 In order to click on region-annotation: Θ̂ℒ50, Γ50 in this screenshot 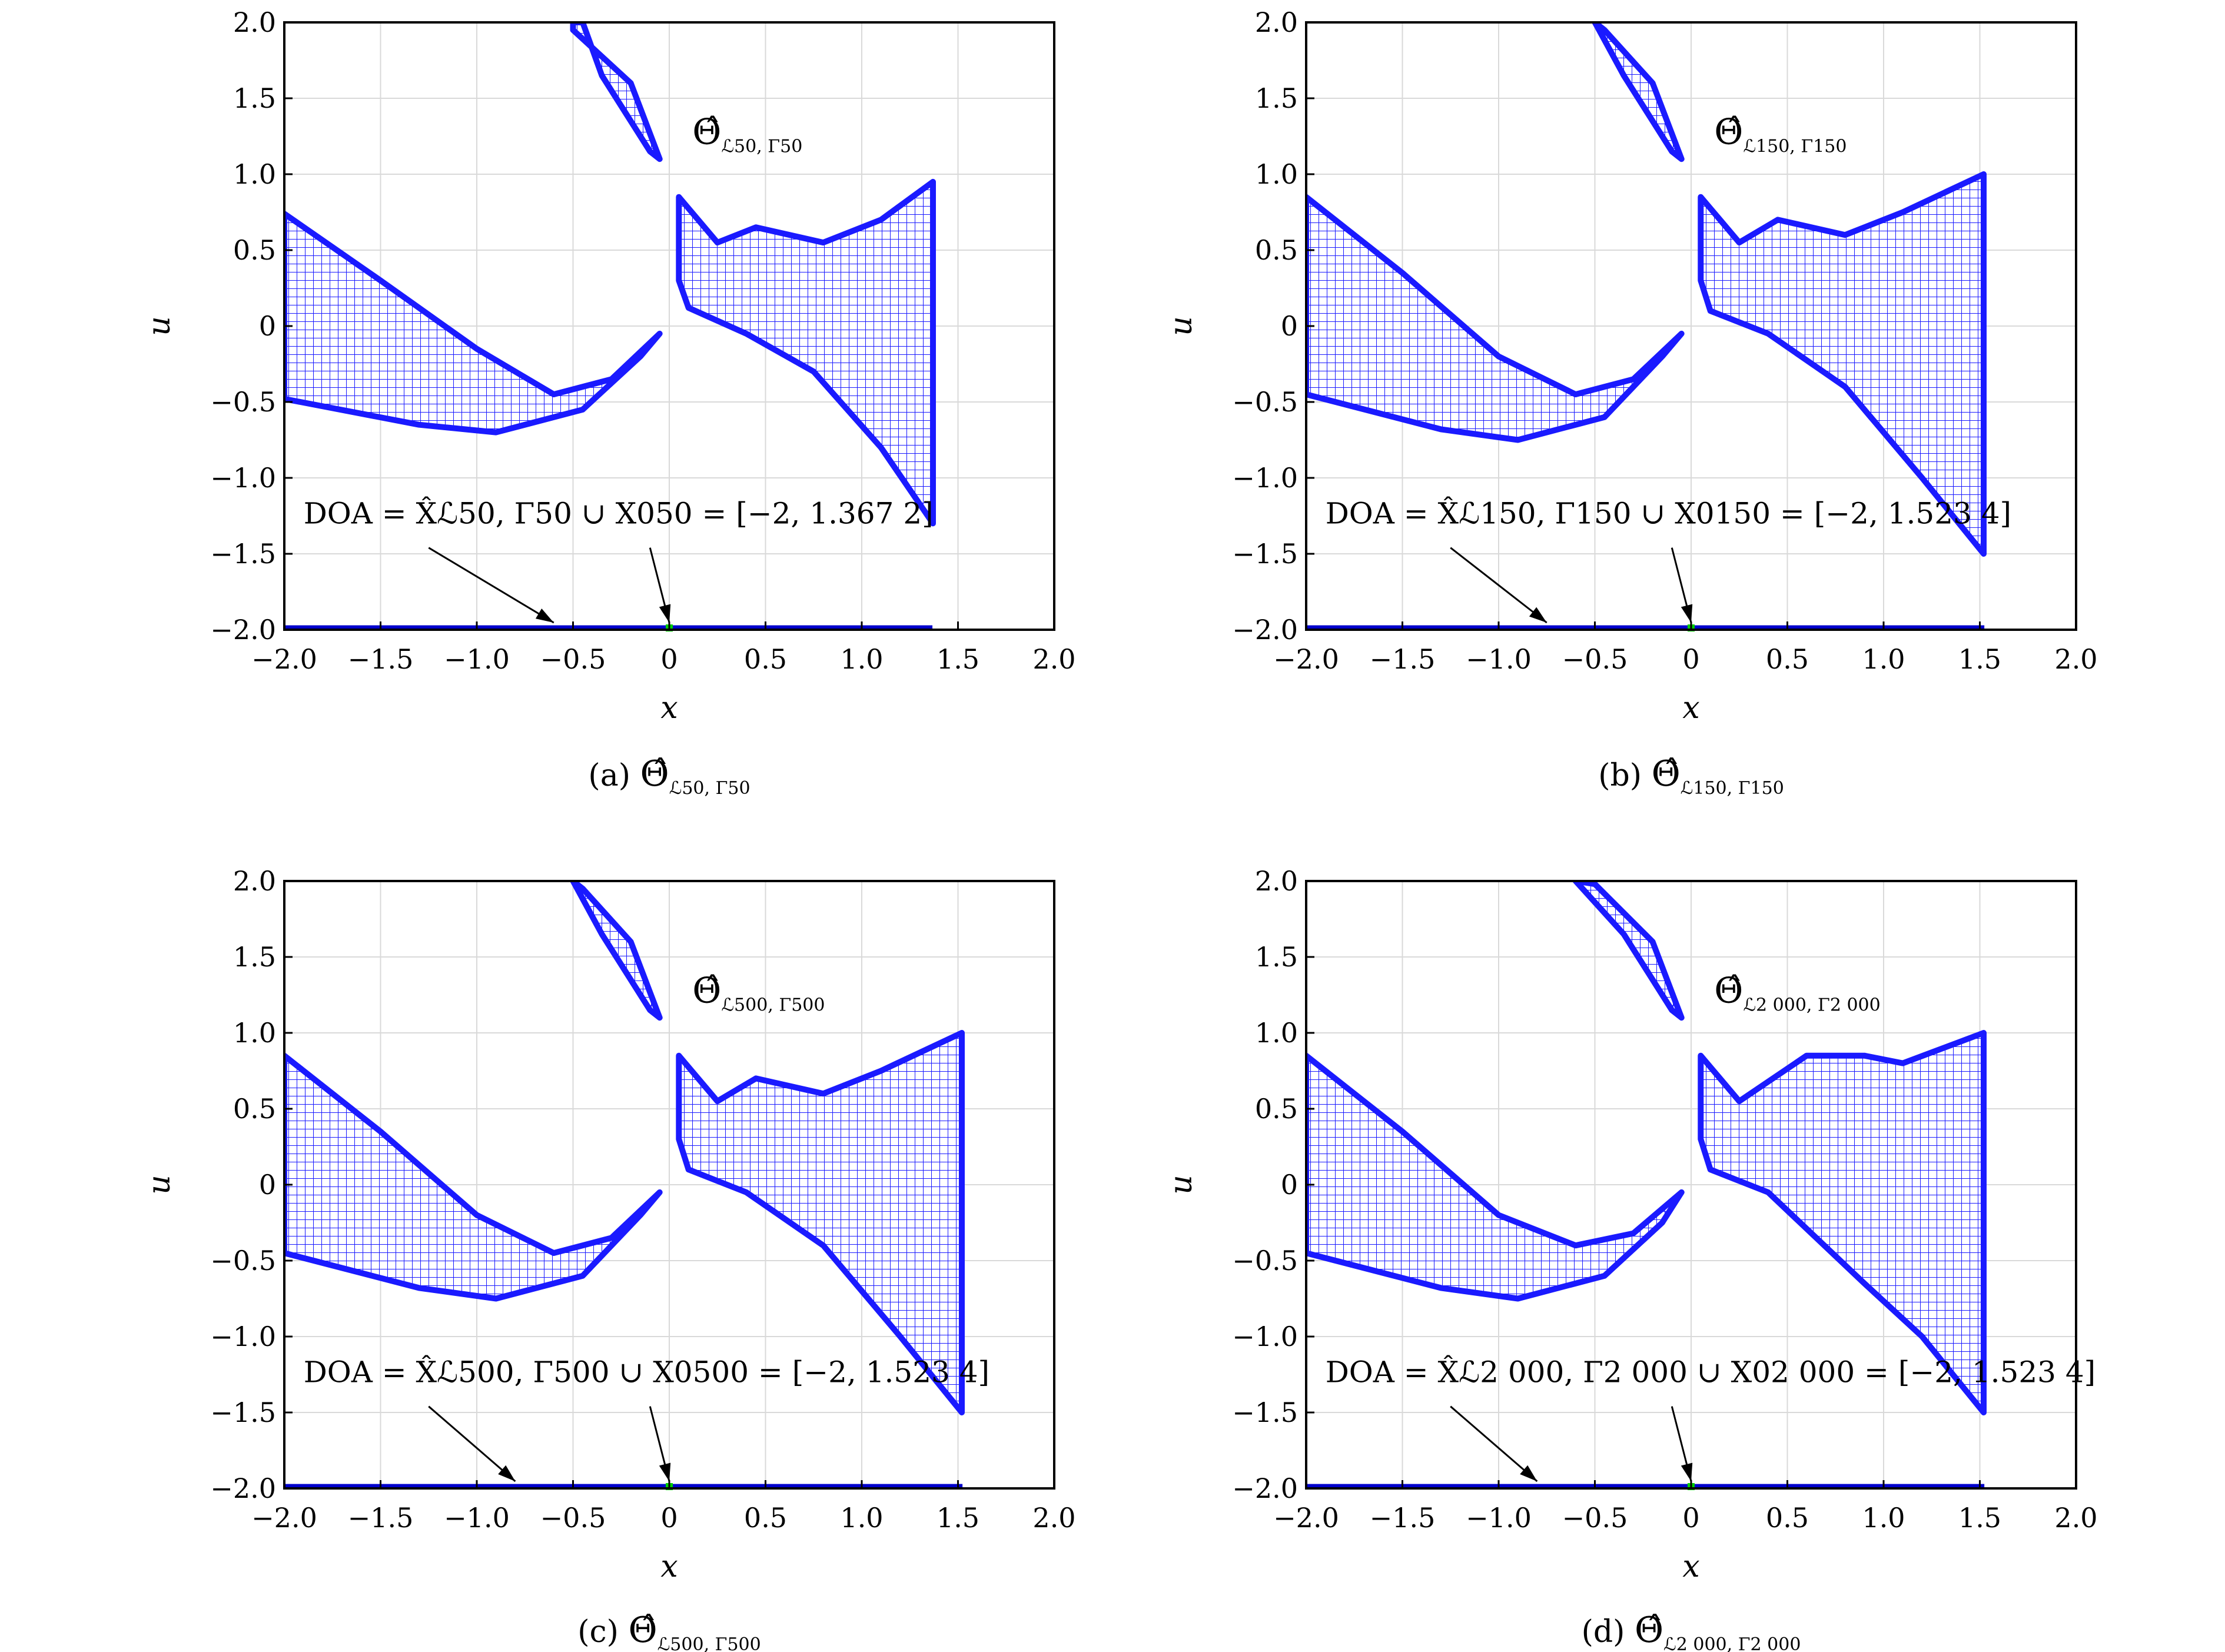, I will do `click(747, 134)`.